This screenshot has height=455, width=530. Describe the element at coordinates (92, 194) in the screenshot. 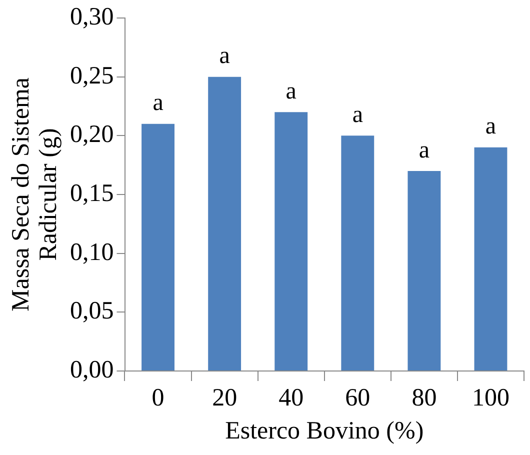

I see `y-tick-label: 0,15` at that location.